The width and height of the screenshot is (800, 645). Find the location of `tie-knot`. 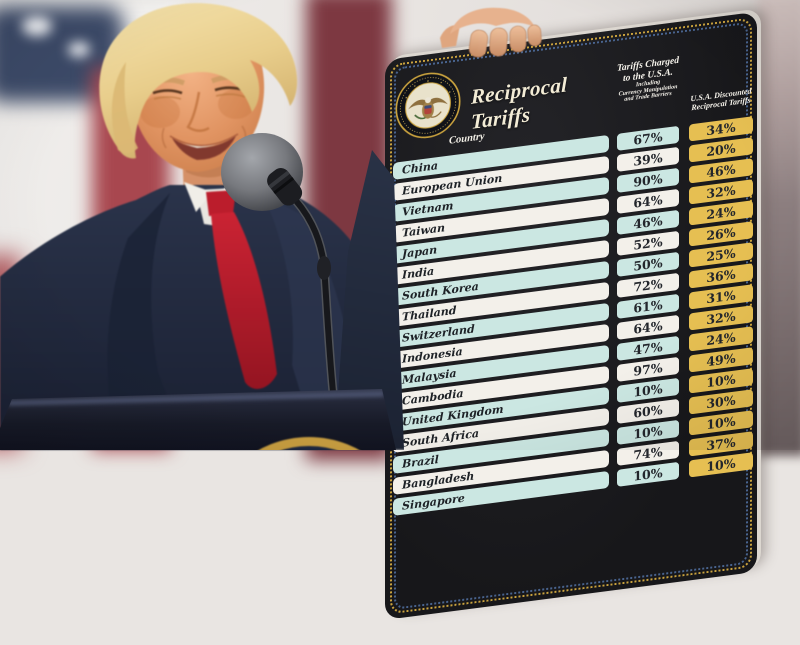

tie-knot is located at coordinates (221, 203).